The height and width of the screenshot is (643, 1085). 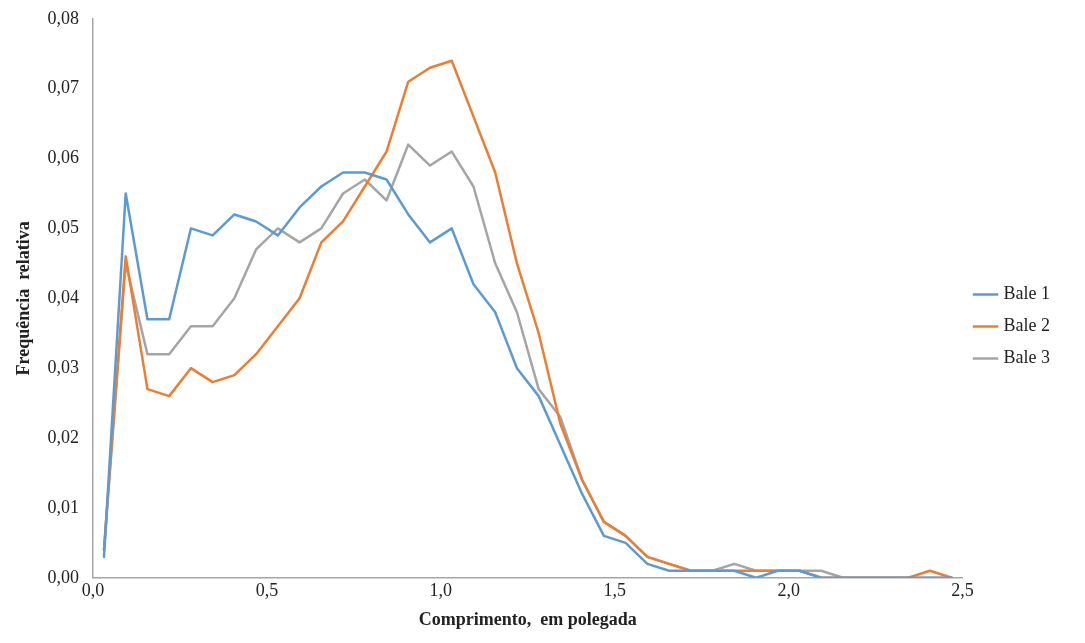 I want to click on x-tick-label: 2,5, so click(x=962, y=590).